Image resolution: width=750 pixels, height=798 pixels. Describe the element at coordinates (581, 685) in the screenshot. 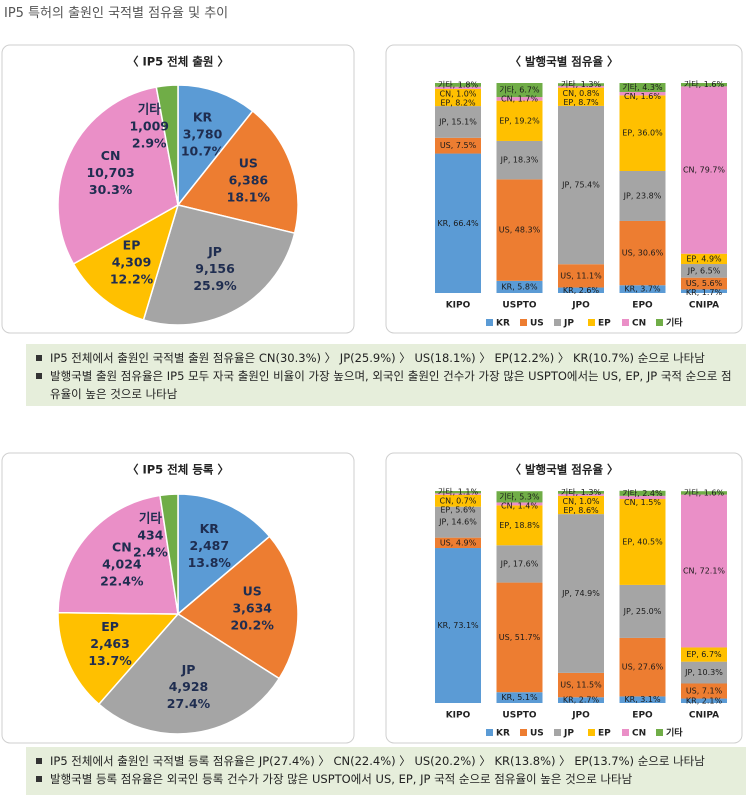

I see `bar-label: US, 11.5%` at that location.